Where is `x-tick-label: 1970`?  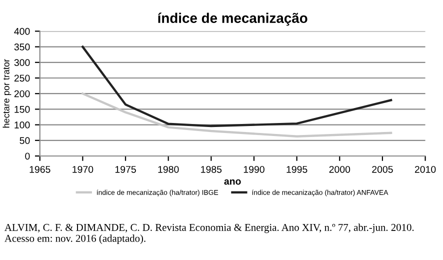 x-tick-label: 1970 is located at coordinates (83, 169).